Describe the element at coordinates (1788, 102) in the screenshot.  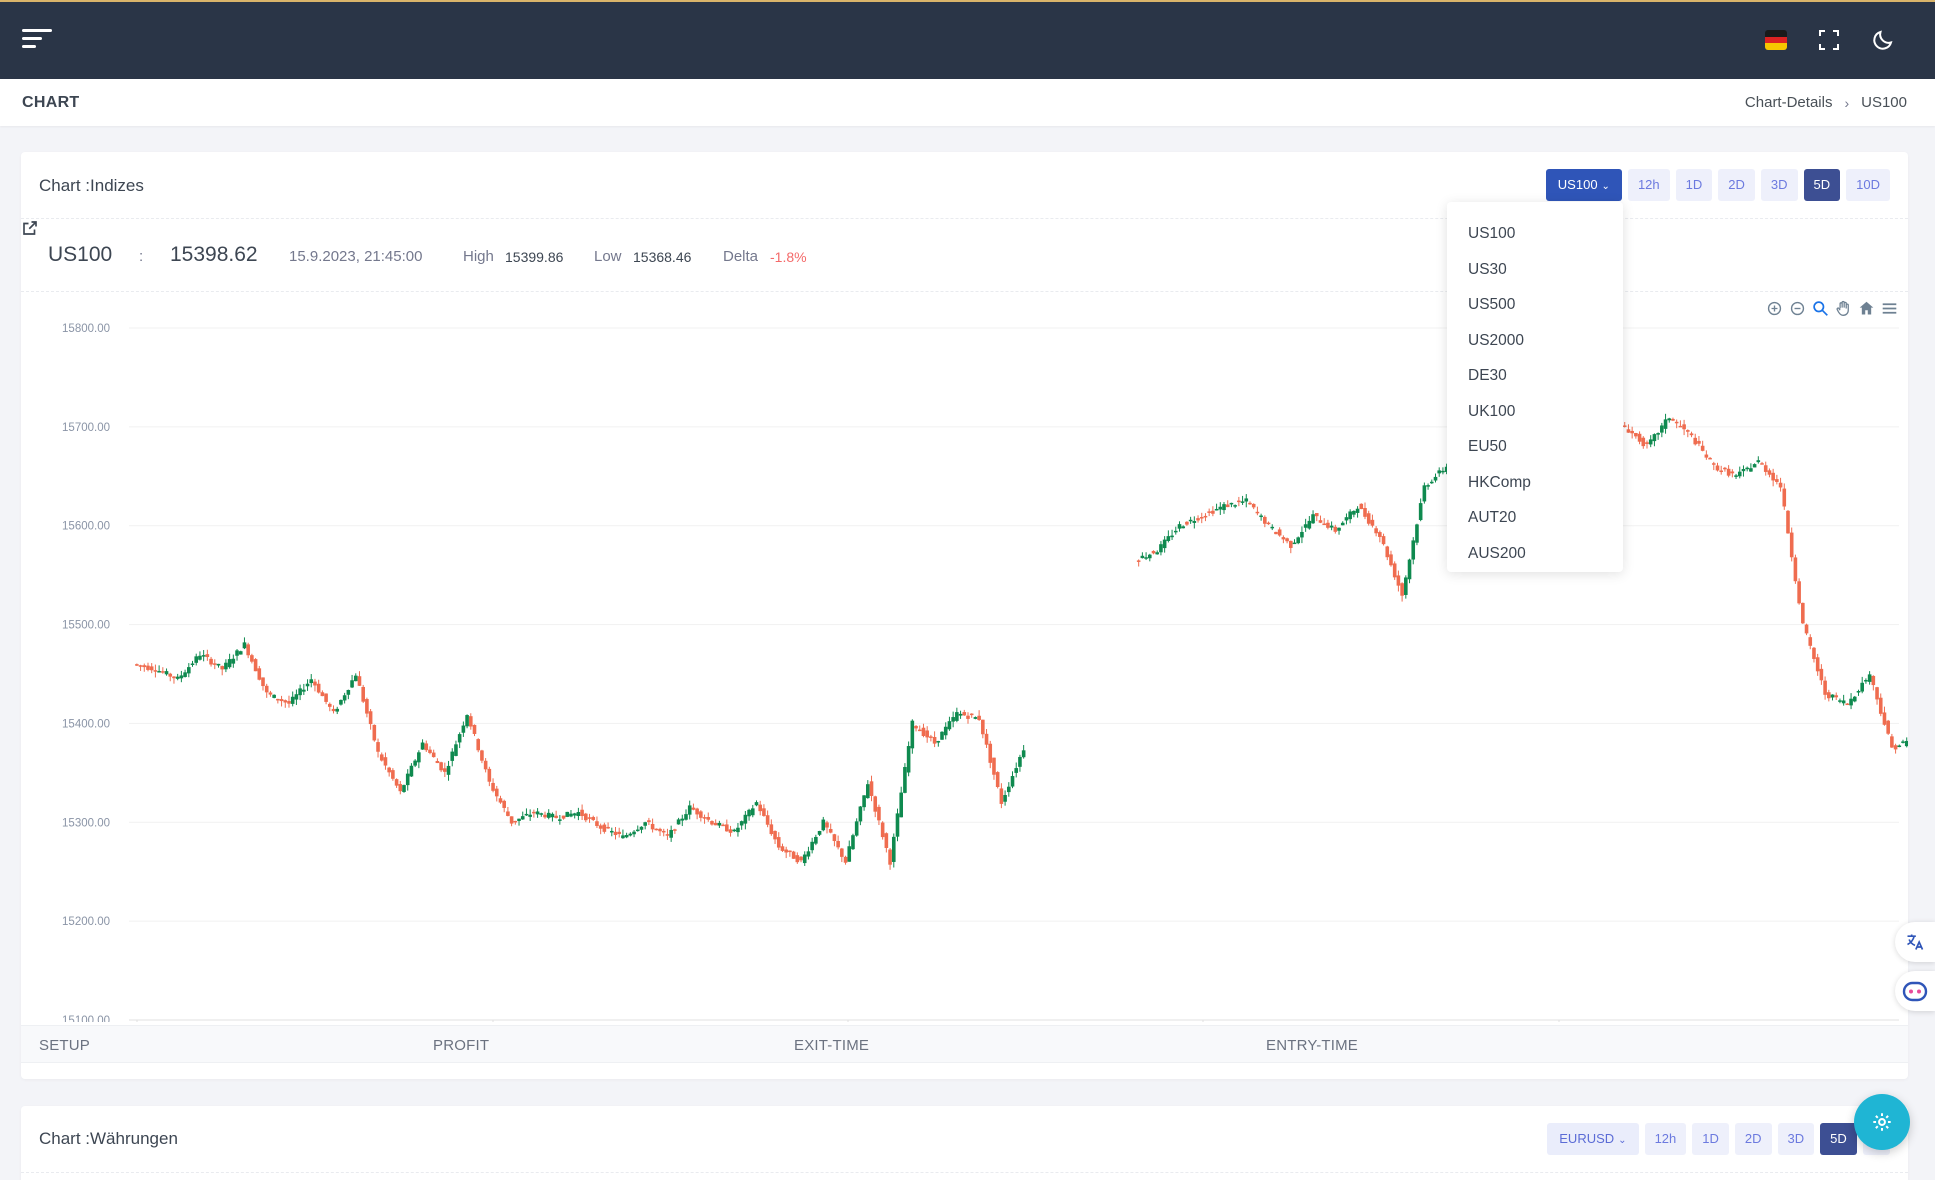
I see `breadcrumb-item-chart-details: Chart-Details` at that location.